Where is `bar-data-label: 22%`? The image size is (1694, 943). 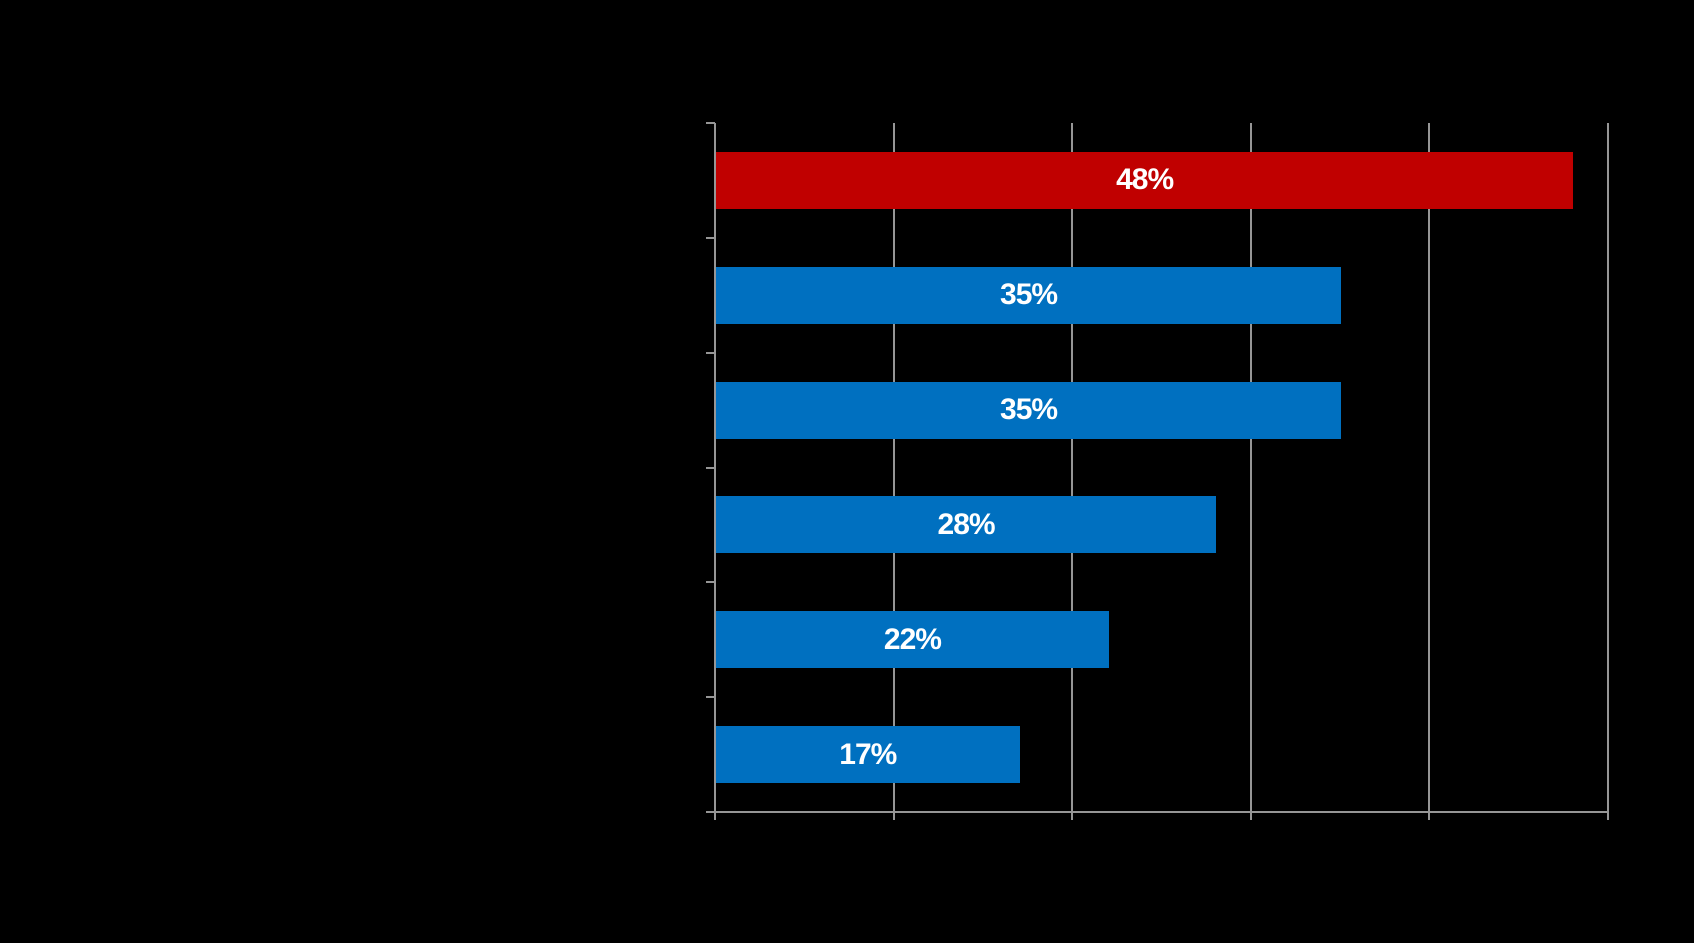 bar-data-label: 22% is located at coordinates (912, 639).